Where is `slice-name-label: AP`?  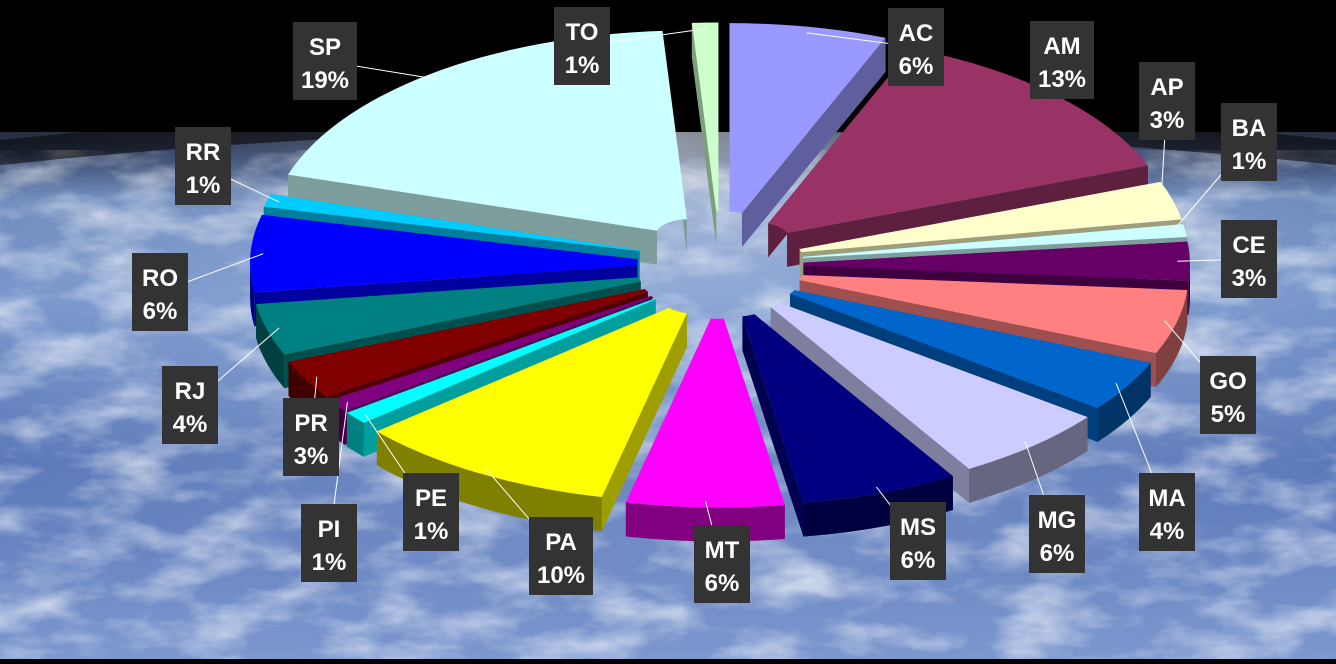
slice-name-label: AP is located at coordinates (1166, 87).